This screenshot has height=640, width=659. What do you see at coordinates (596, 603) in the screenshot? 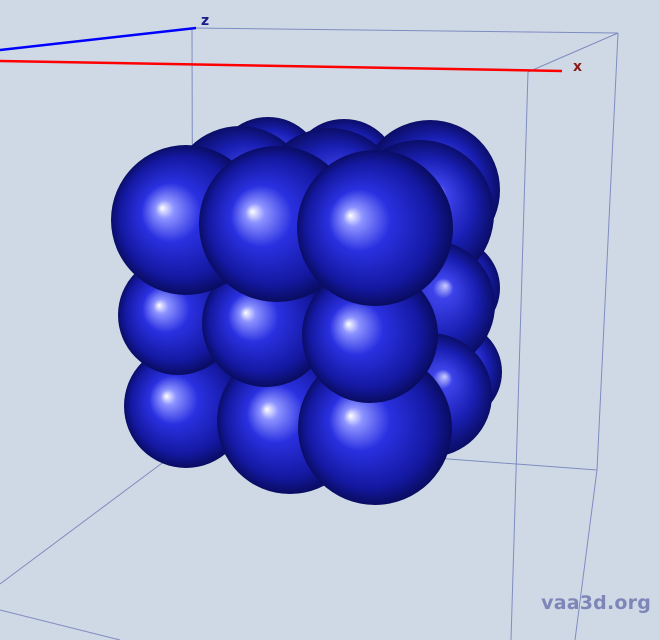
I see `watermark: vaa3d.org` at bounding box center [596, 603].